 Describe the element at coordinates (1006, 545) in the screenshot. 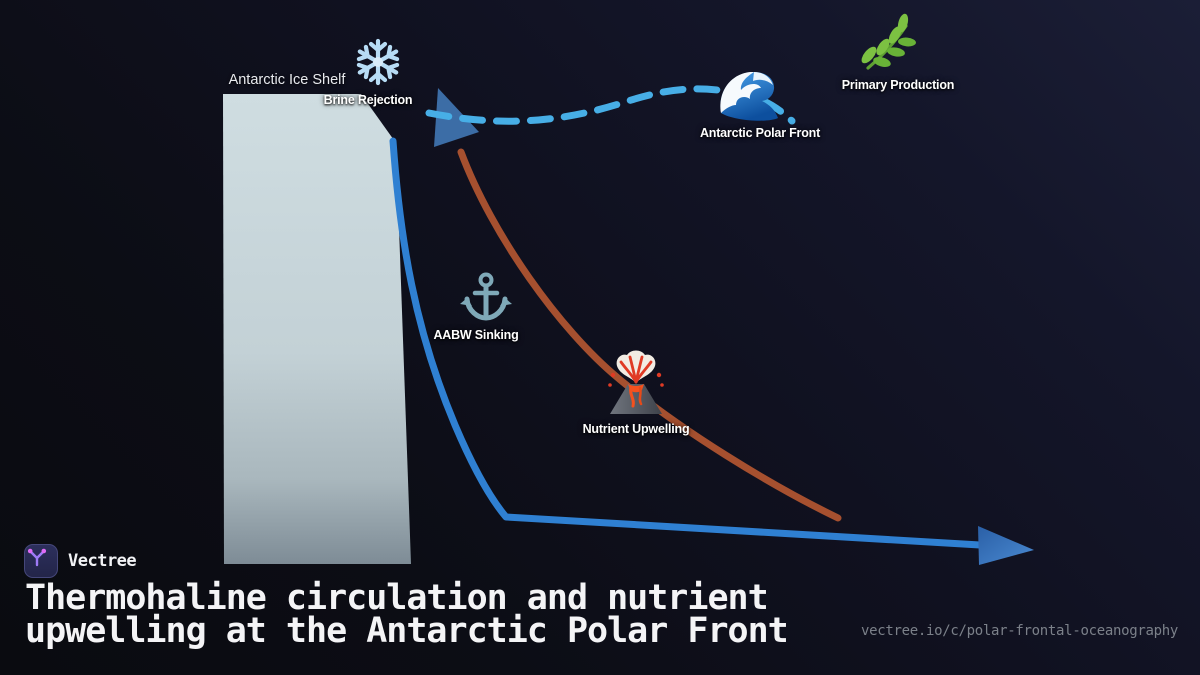

I see `deep-current-arrowhead` at that location.